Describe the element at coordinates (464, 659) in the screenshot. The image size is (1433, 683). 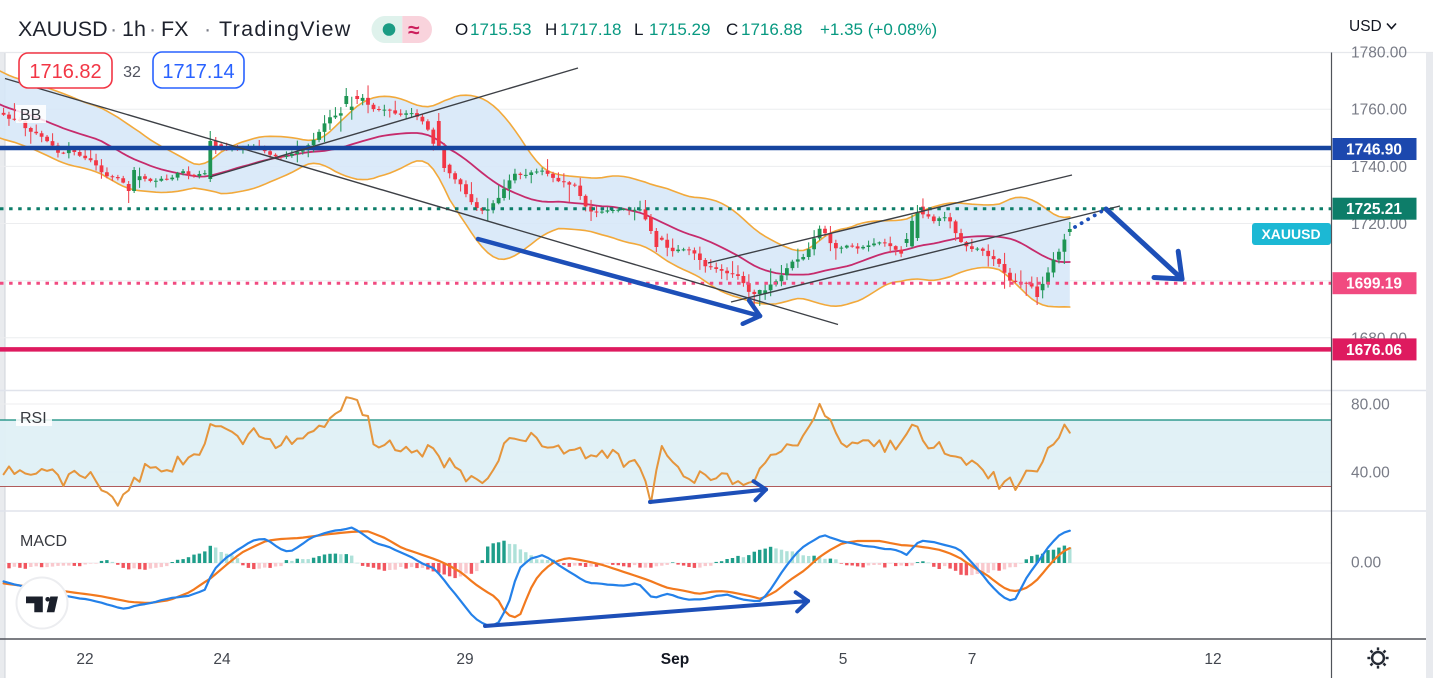
I see `svg-text: 29` at that location.